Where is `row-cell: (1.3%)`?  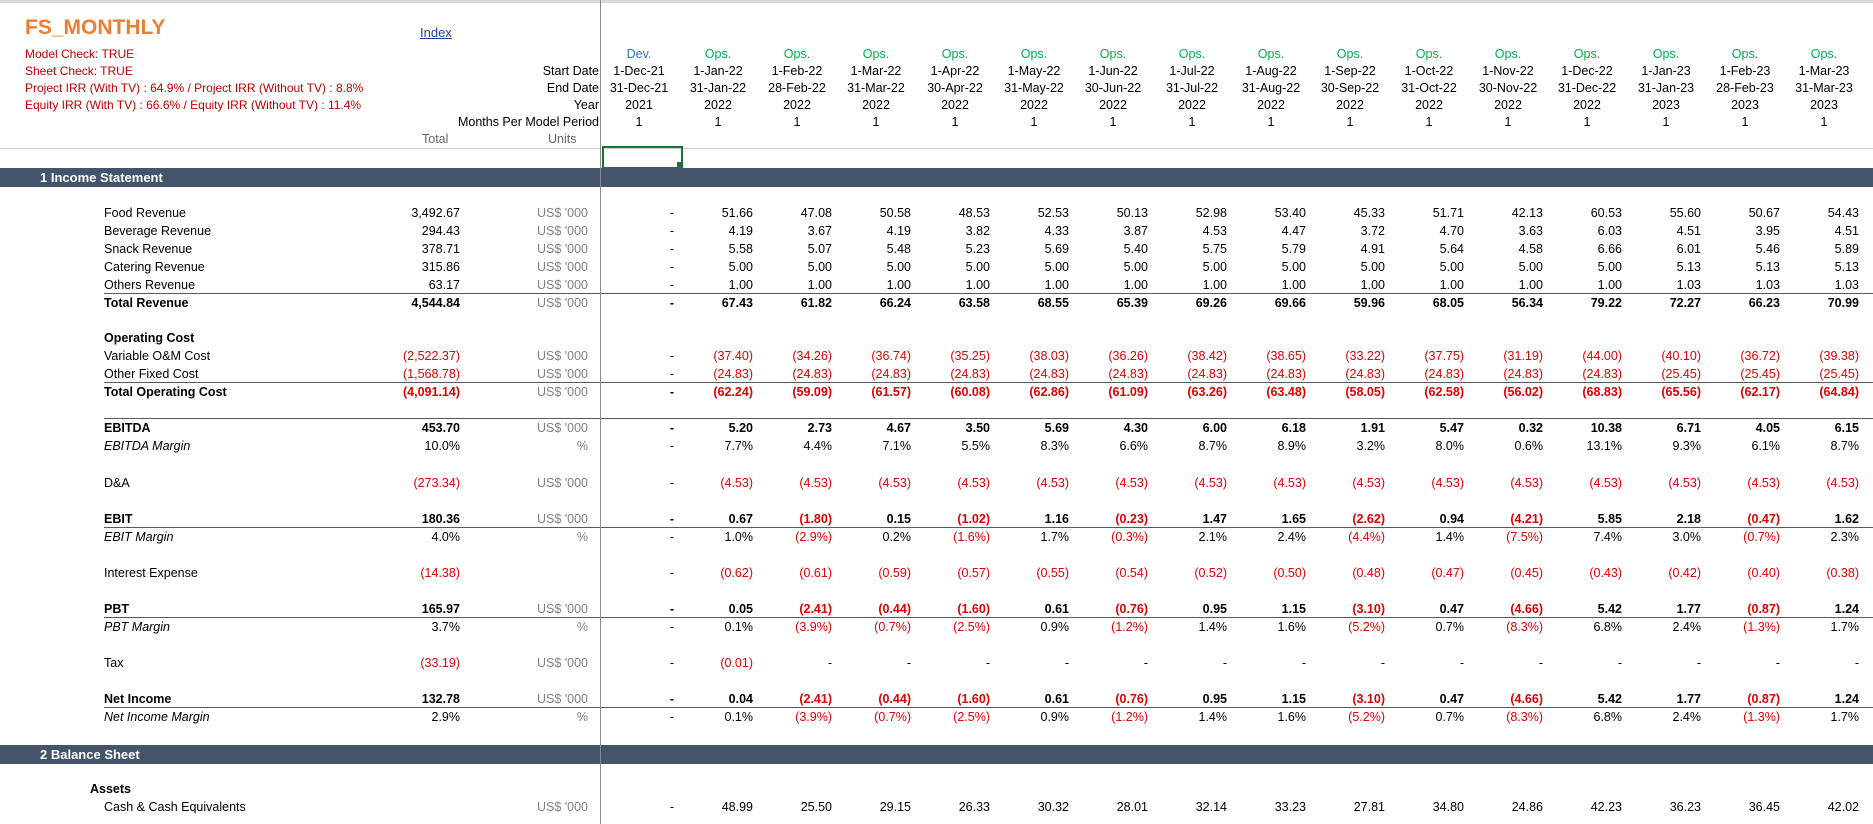 row-cell: (1.3%) is located at coordinates (1761, 717).